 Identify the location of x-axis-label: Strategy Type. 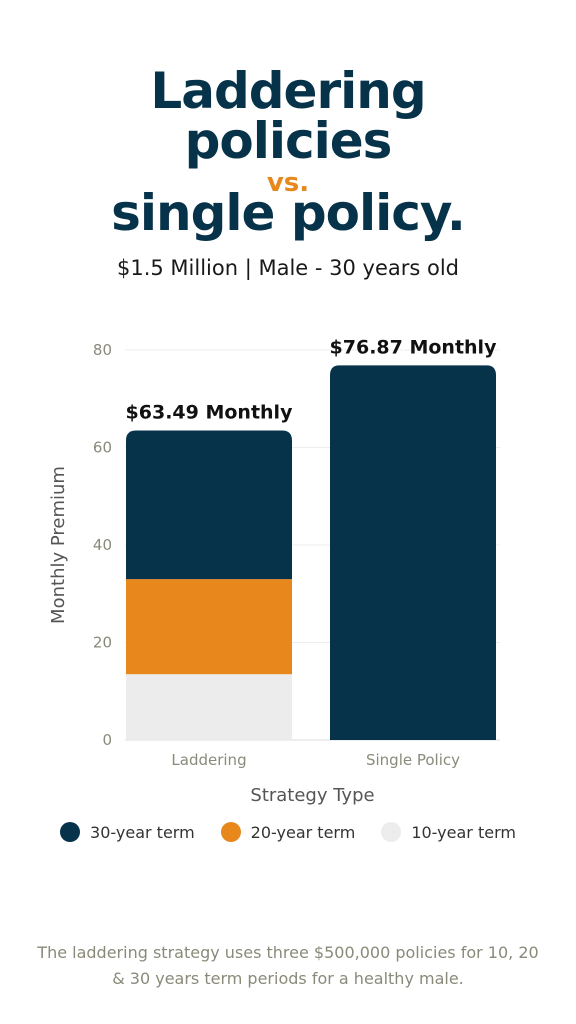
(312, 795).